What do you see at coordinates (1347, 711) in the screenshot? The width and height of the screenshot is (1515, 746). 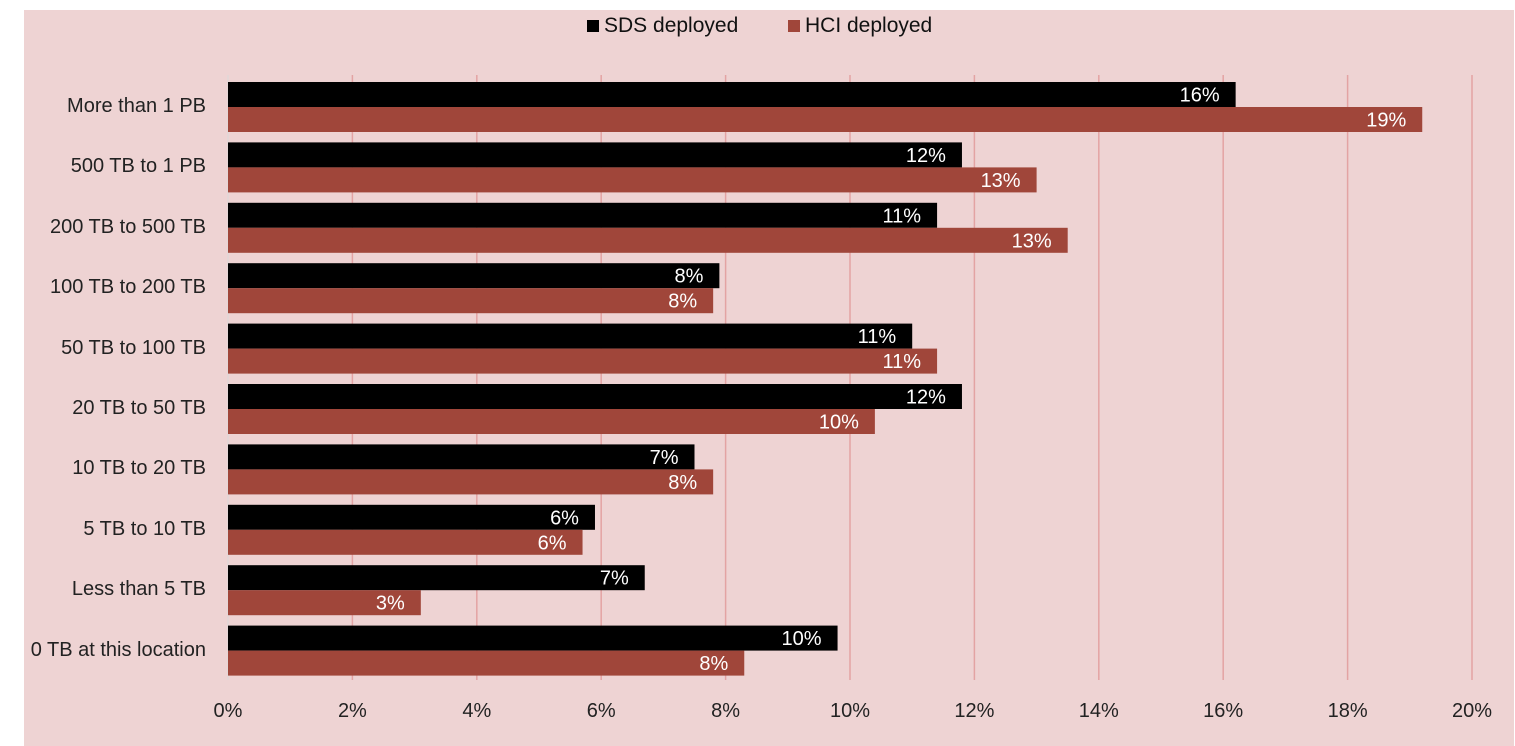 I see `tick-label: 18%` at bounding box center [1347, 711].